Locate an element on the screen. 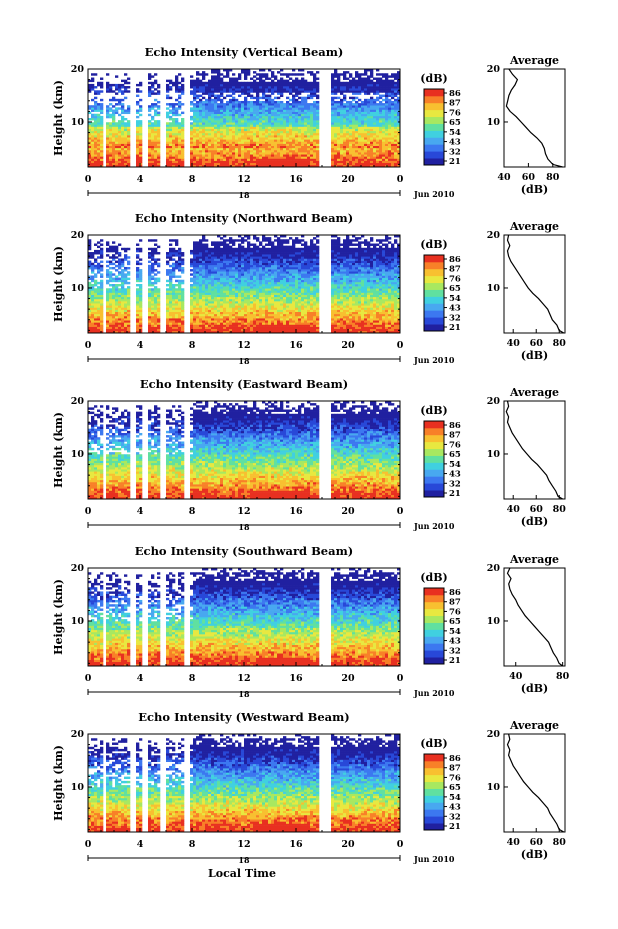 The height and width of the screenshot is (929, 618). colorbar-unit: (dB) is located at coordinates (433, 78).